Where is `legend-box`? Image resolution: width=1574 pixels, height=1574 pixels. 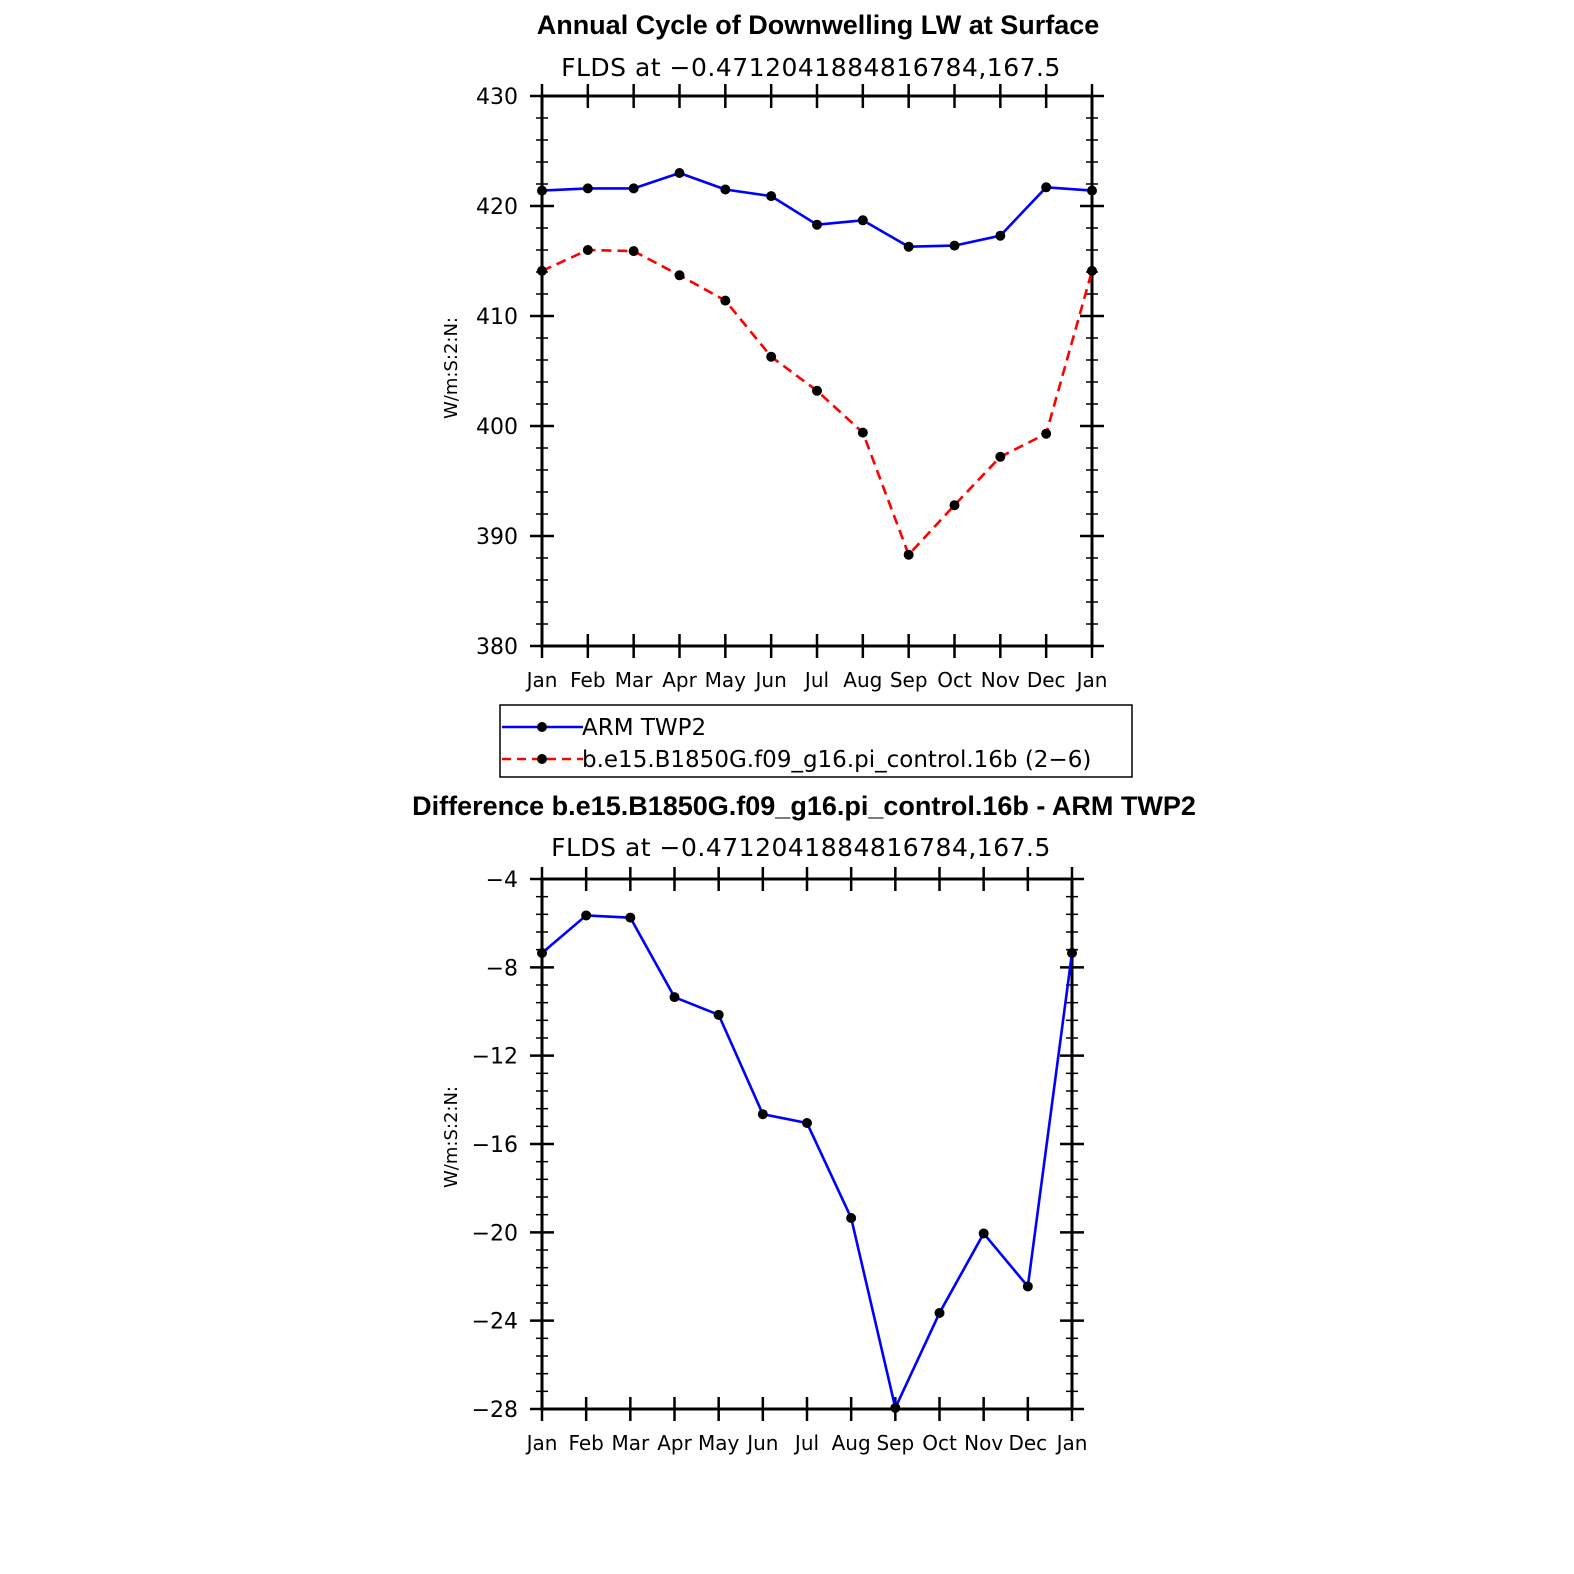 legend-box is located at coordinates (816, 741).